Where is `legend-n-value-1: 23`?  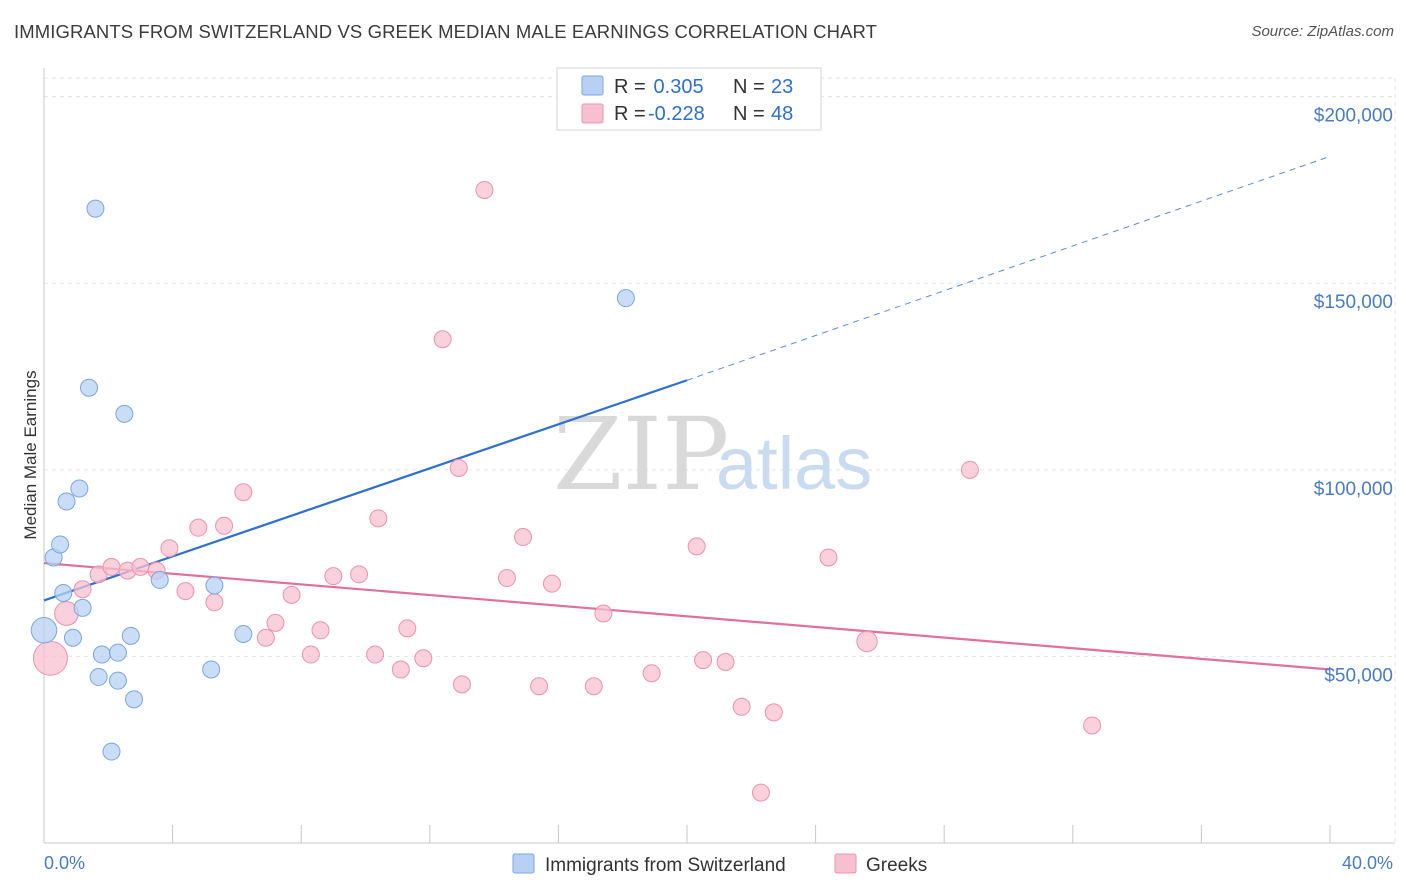 legend-n-value-1: 23 is located at coordinates (782, 87).